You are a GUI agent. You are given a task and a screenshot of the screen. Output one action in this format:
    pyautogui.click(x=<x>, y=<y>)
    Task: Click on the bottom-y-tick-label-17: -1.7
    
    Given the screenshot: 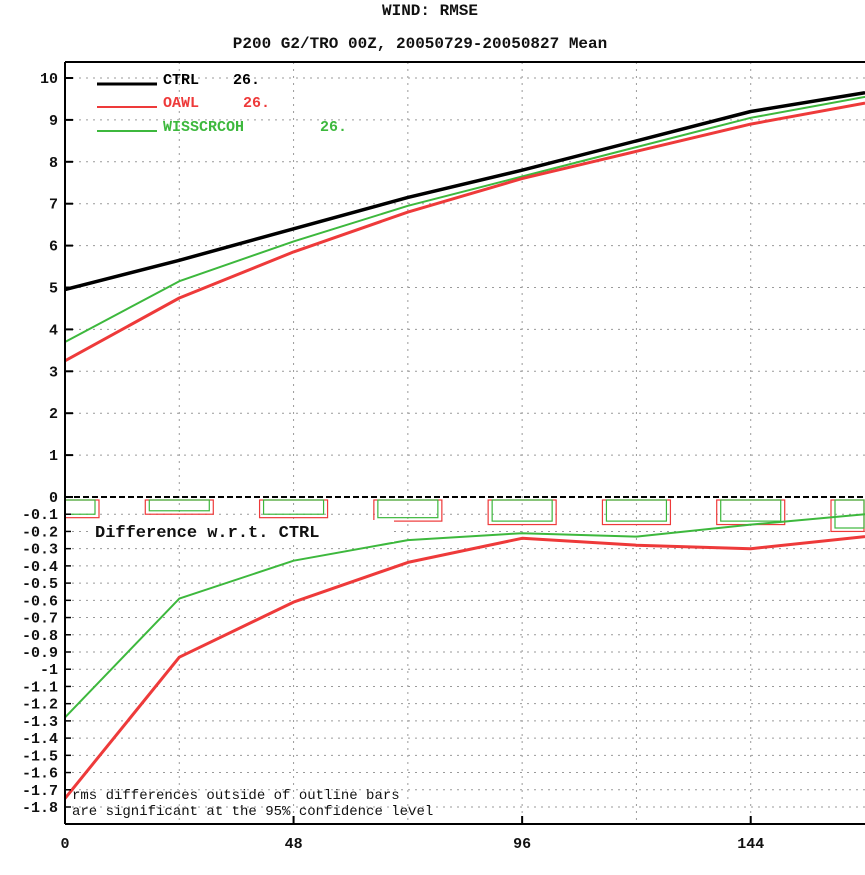 What is the action you would take?
    pyautogui.click(x=40, y=791)
    